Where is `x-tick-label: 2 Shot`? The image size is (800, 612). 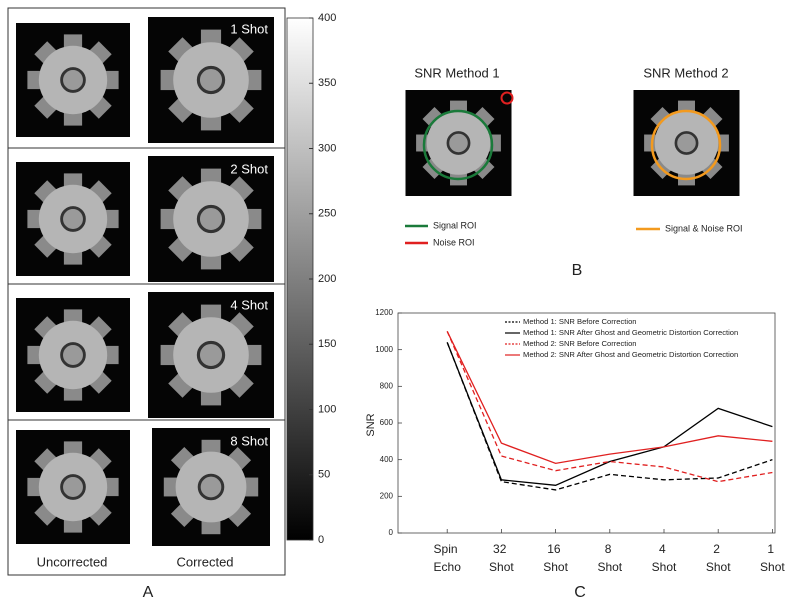 x-tick-label: 2 Shot is located at coordinates (718, 558).